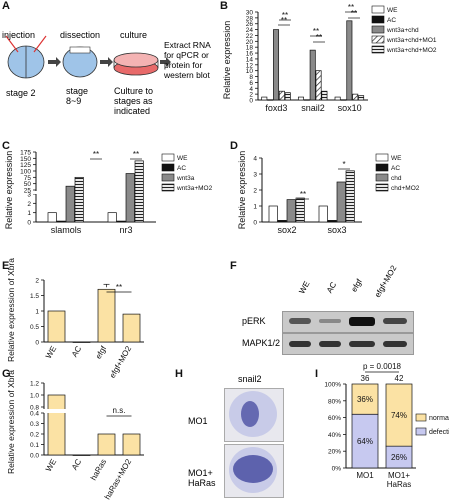 The width and height of the screenshot is (449, 500). What do you see at coordinates (118, 478) in the screenshot?
I see `x-tick-label: haRas+MO2` at bounding box center [118, 478].